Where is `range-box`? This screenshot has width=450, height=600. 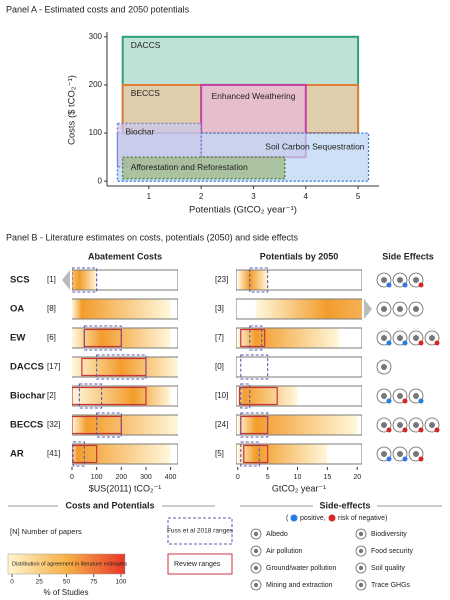 range-box is located at coordinates (204, 168).